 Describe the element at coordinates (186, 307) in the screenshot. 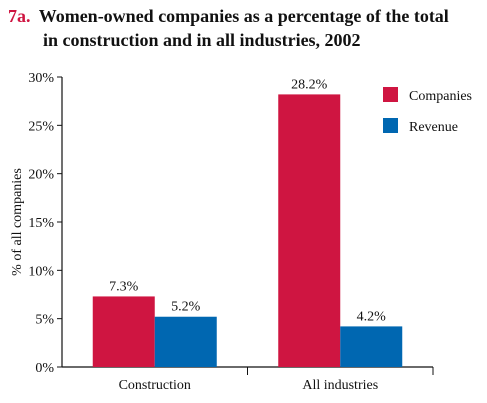

I see `data-label: 5.2%` at that location.